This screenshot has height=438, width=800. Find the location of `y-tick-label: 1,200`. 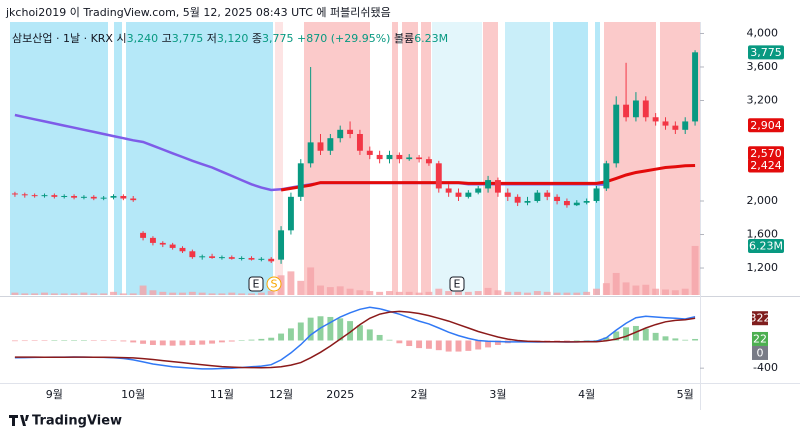

y-tick-label: 1,200 is located at coordinates (763, 267).